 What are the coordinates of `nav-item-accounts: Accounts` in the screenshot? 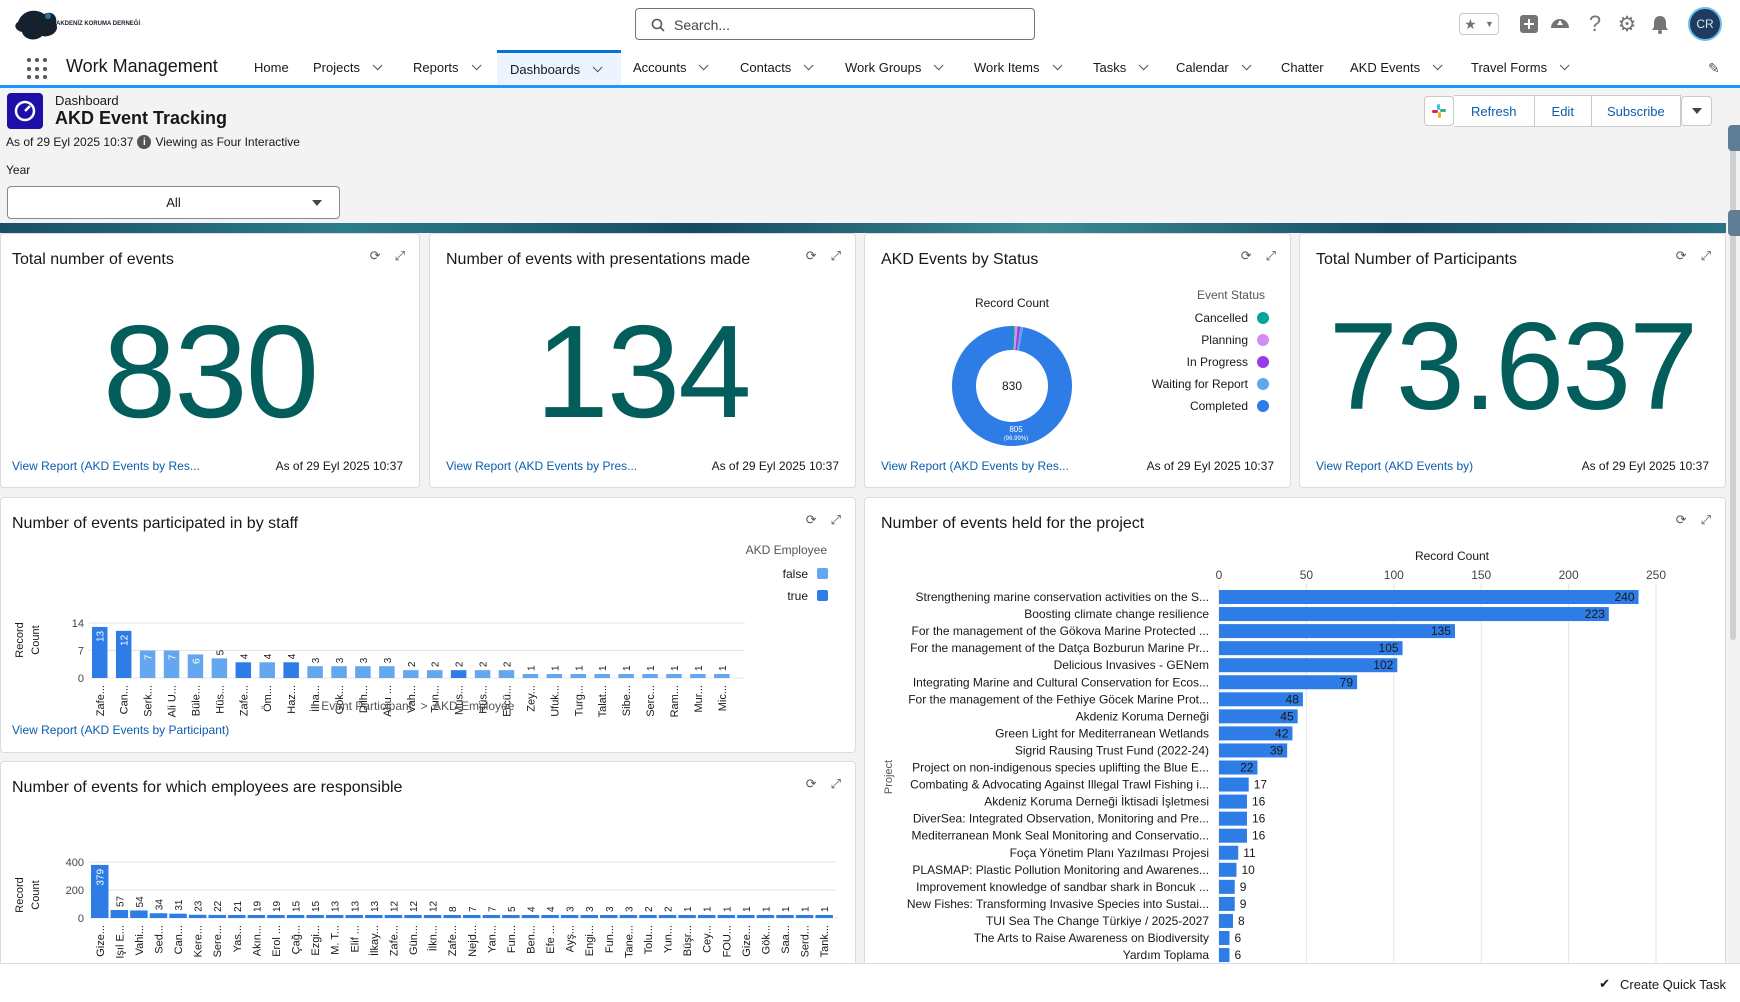 It's located at (671, 67).